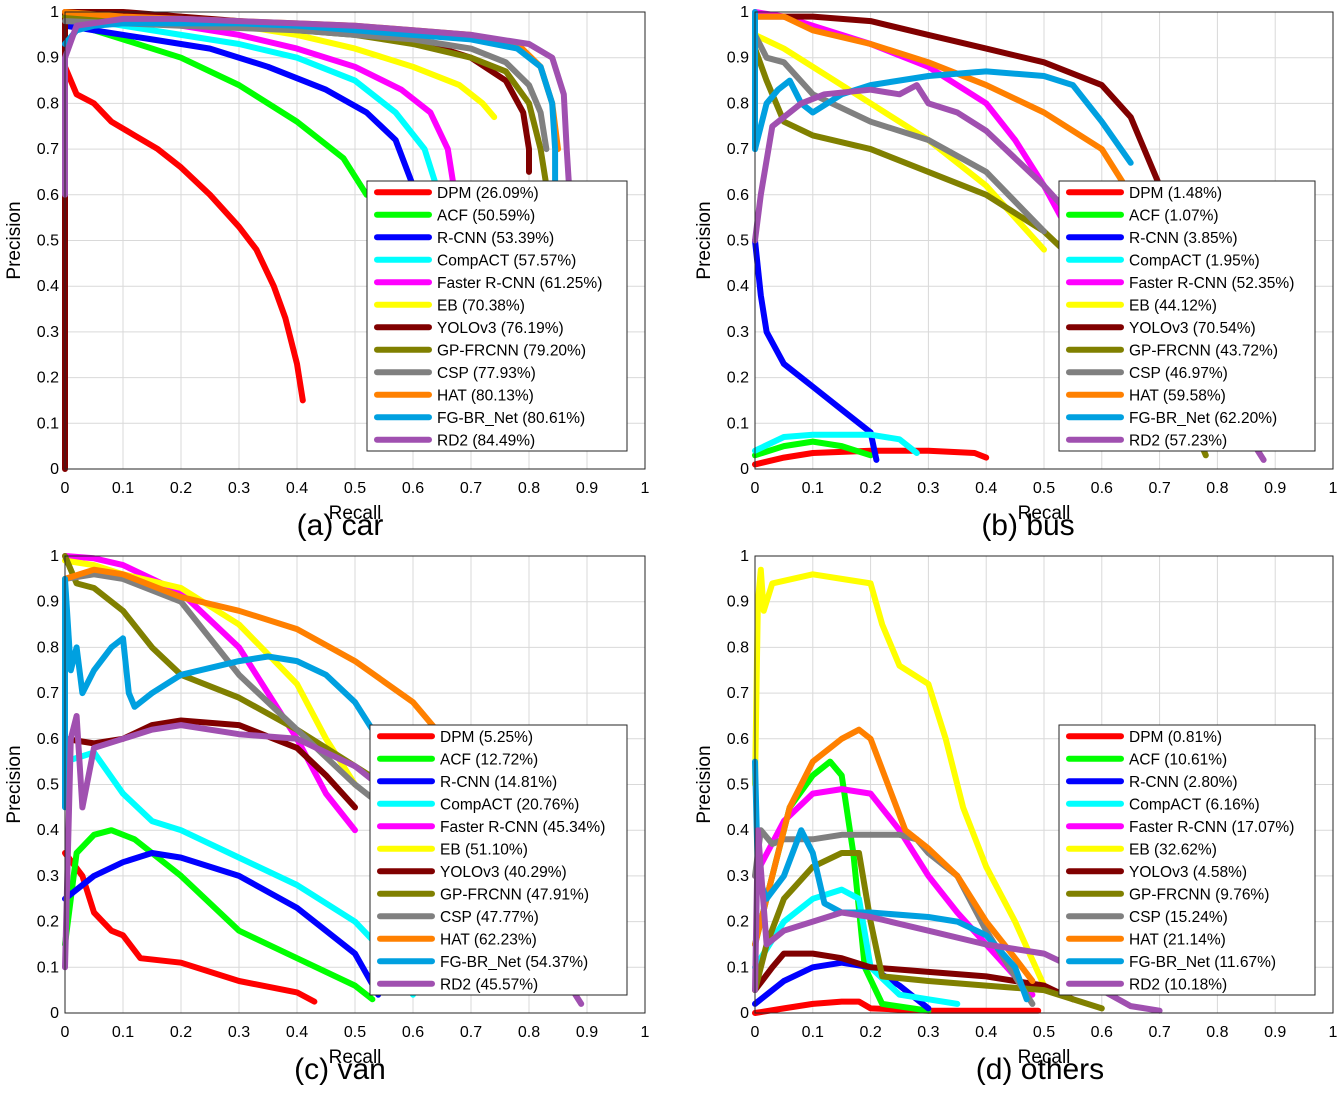 This screenshot has width=1340, height=1104. Describe the element at coordinates (1178, 759) in the screenshot. I see `legend-entry-label: ACF (10.61%)` at that location.